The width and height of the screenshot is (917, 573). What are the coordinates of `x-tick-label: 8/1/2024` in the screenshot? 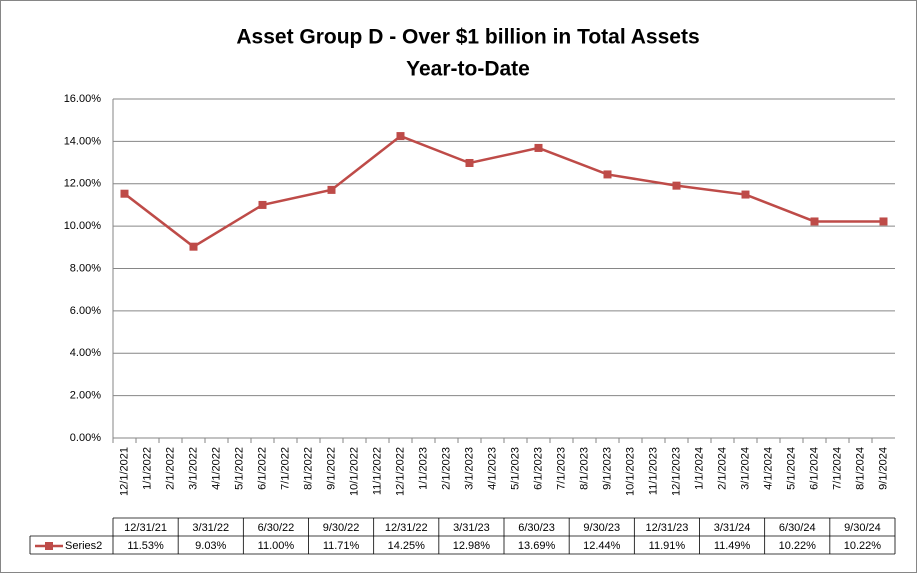 It's located at (860, 468).